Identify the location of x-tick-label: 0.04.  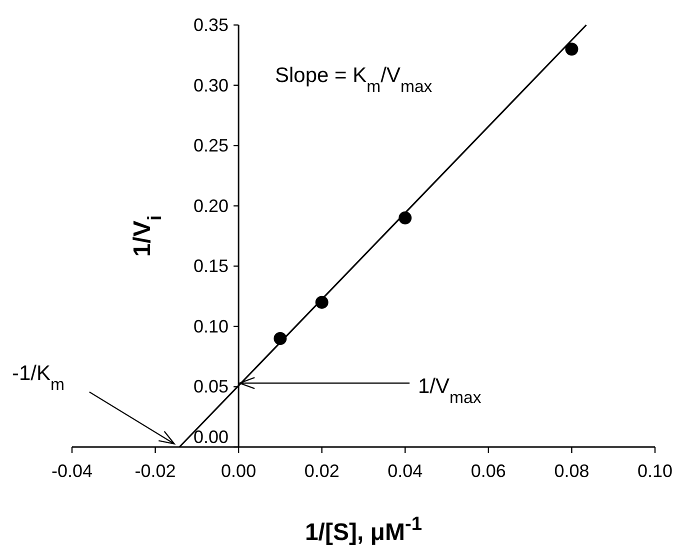
(405, 471).